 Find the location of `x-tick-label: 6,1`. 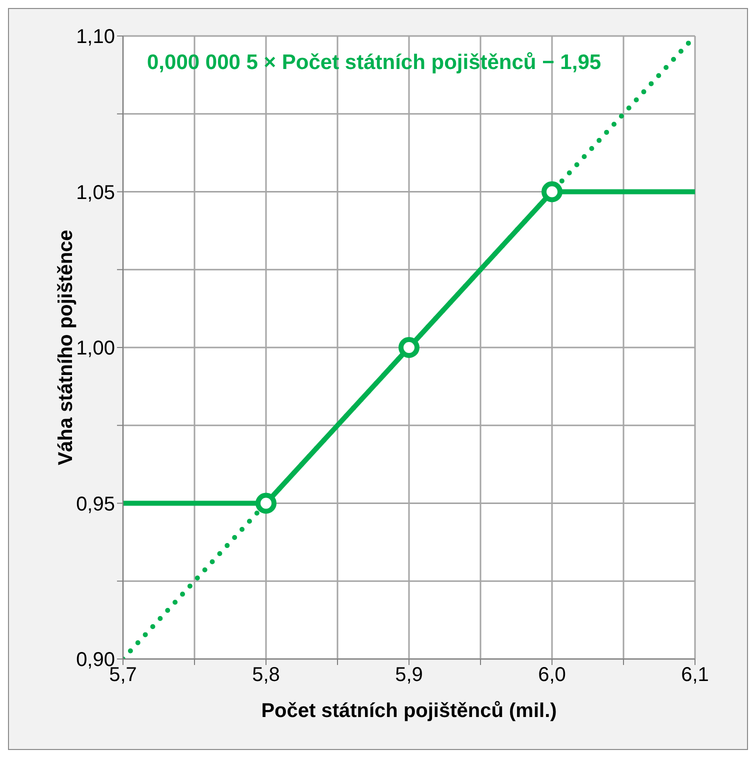

x-tick-label: 6,1 is located at coordinates (695, 675).